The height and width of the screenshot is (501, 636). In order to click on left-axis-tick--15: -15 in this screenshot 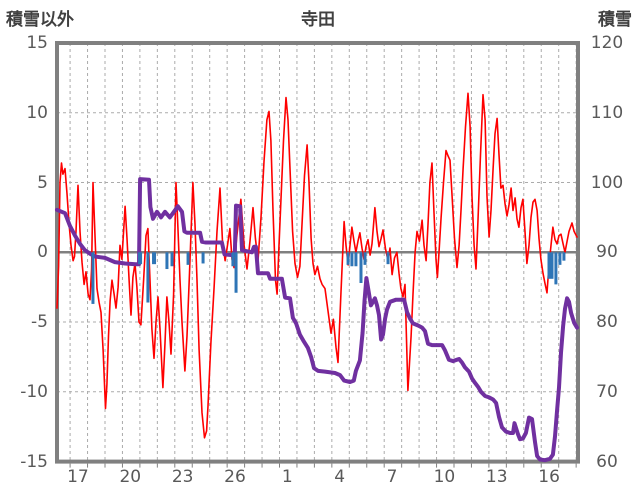, I will do `click(34, 461)`.